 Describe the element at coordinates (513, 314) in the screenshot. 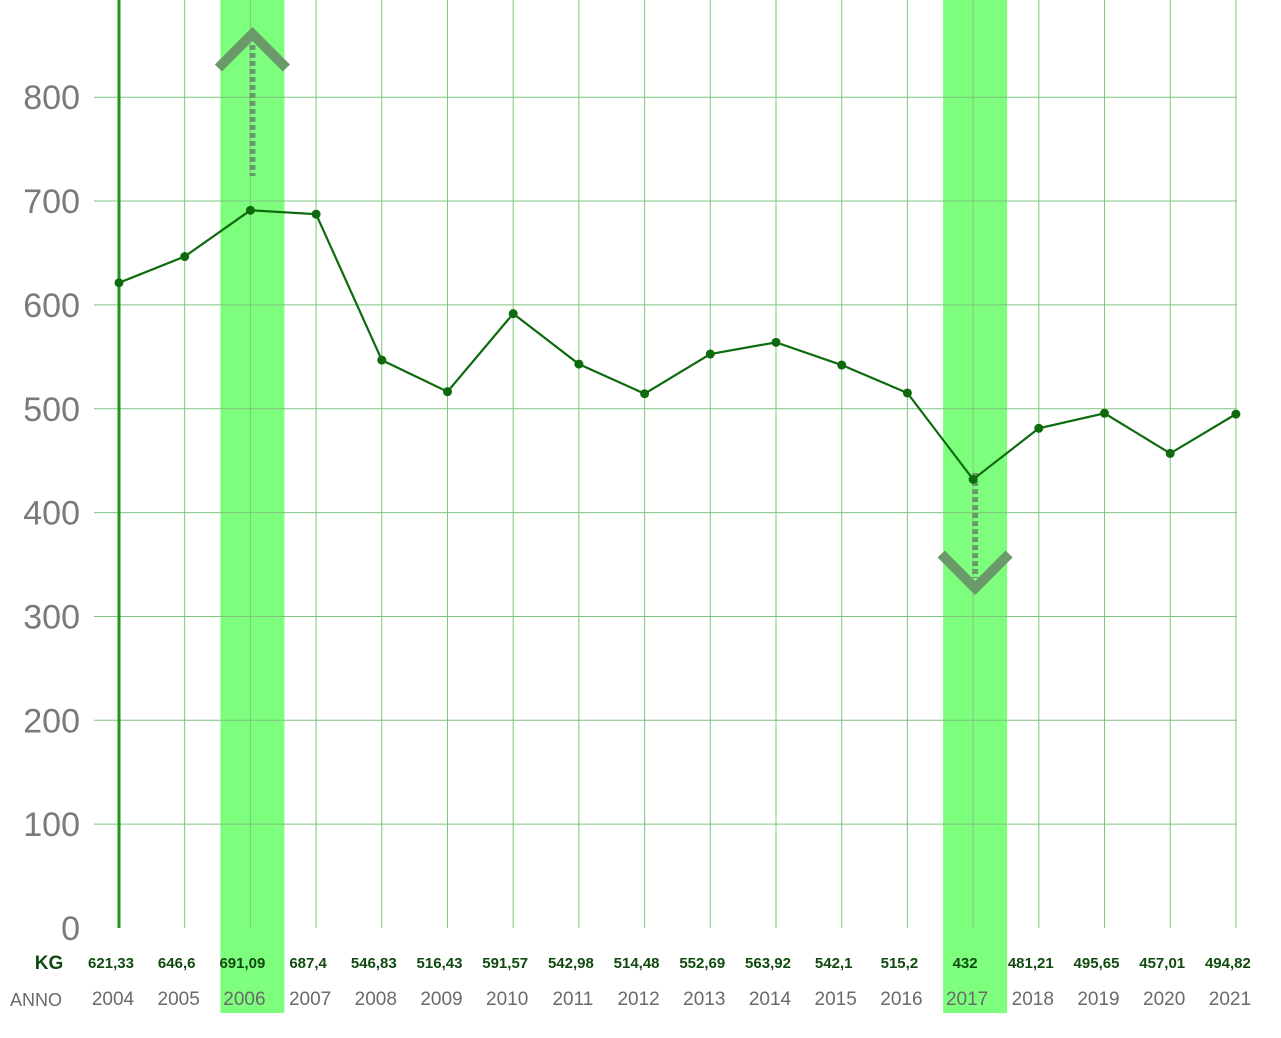

I see `data-point-2010` at that location.